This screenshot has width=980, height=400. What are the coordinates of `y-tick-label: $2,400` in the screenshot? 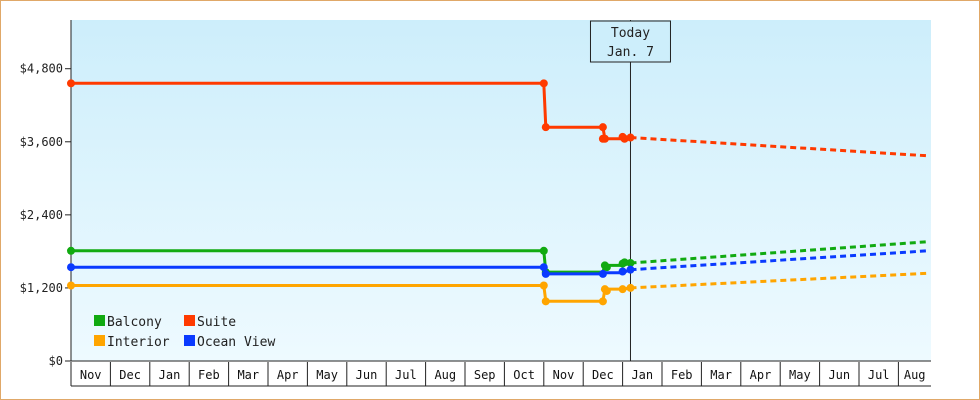 It's located at (41, 215).